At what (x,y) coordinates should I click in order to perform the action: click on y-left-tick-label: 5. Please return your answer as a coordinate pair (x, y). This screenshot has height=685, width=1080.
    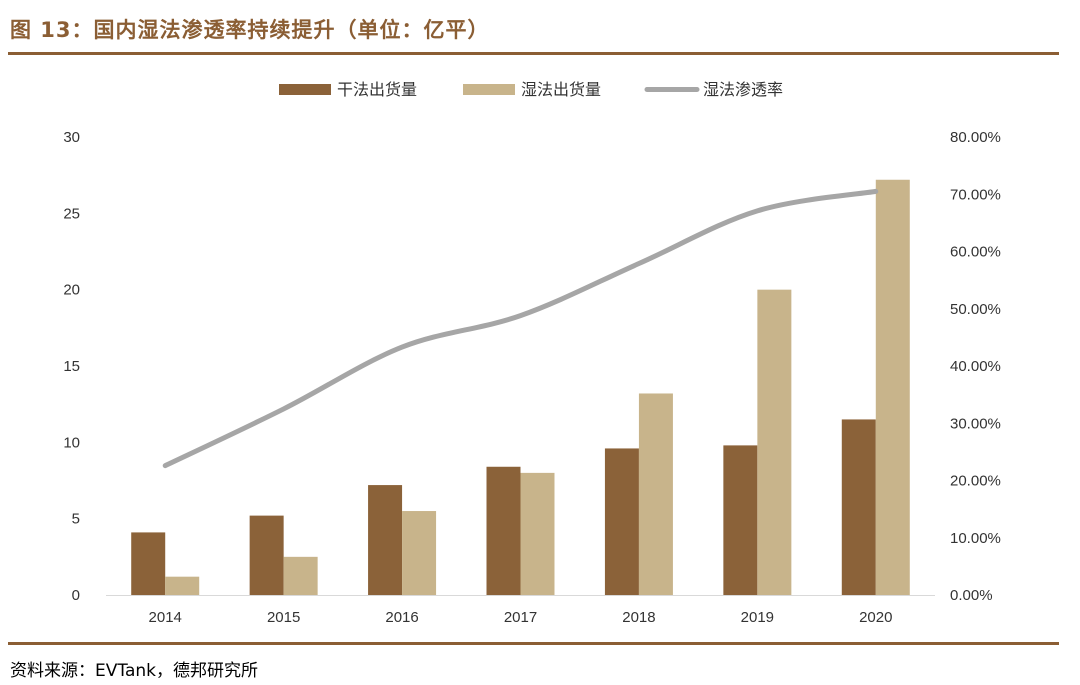
    Looking at the image, I should click on (76, 519).